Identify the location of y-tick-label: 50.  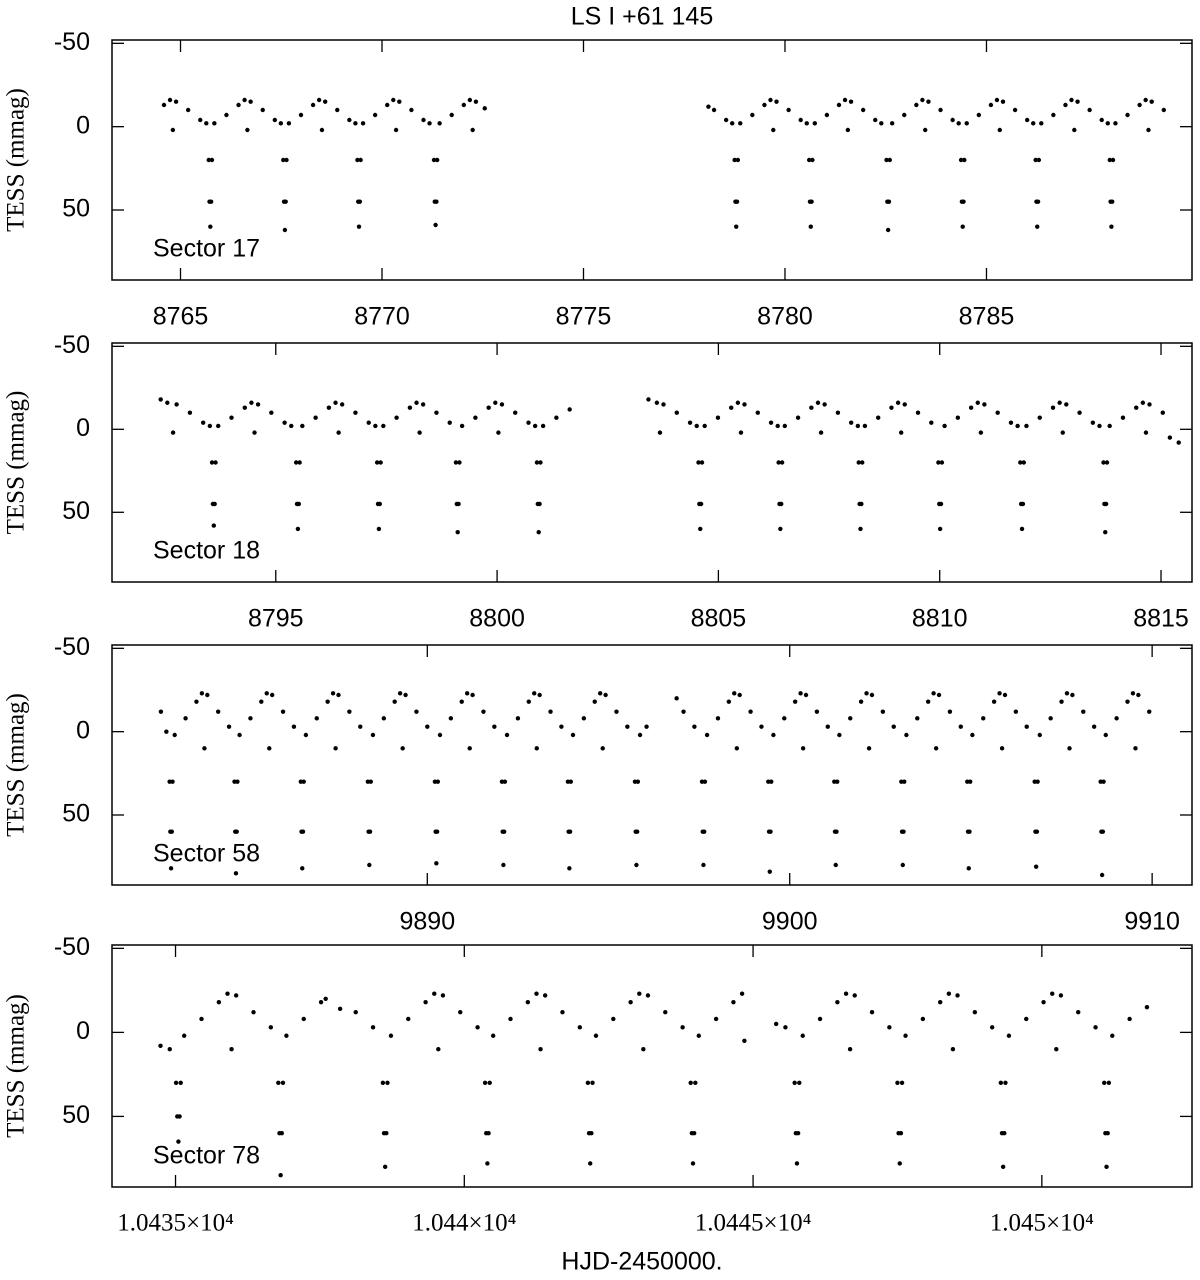
(76, 1115).